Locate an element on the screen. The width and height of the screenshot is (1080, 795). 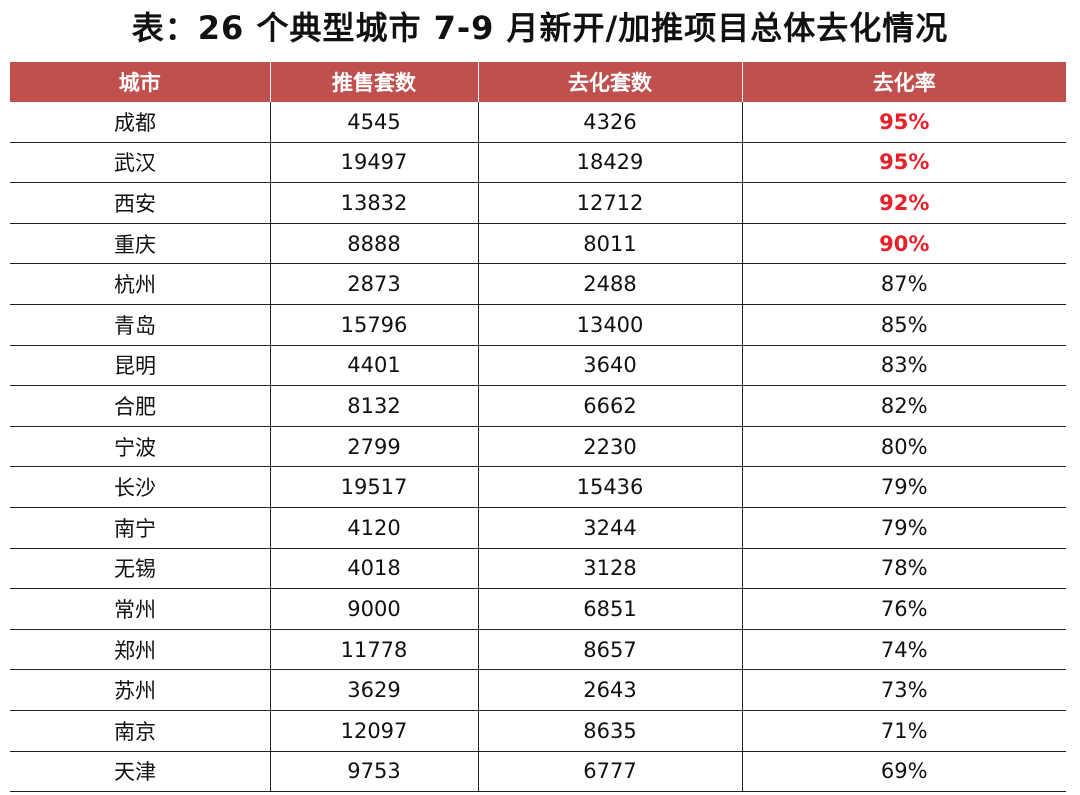
cell-sold: 13400 is located at coordinates (610, 325).